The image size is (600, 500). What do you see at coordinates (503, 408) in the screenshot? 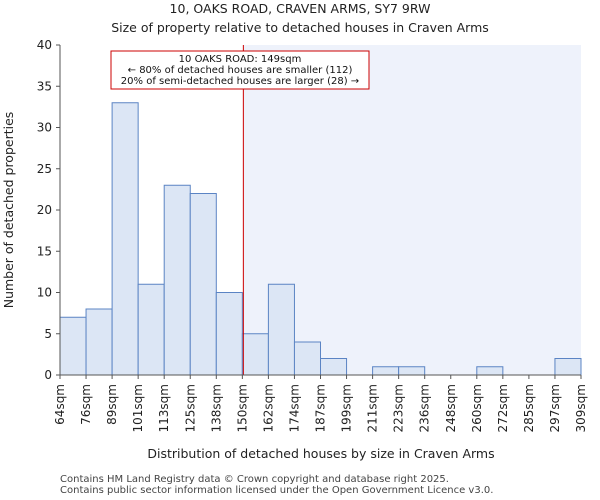
I see `x-tick-label: 272sqm` at bounding box center [503, 408].